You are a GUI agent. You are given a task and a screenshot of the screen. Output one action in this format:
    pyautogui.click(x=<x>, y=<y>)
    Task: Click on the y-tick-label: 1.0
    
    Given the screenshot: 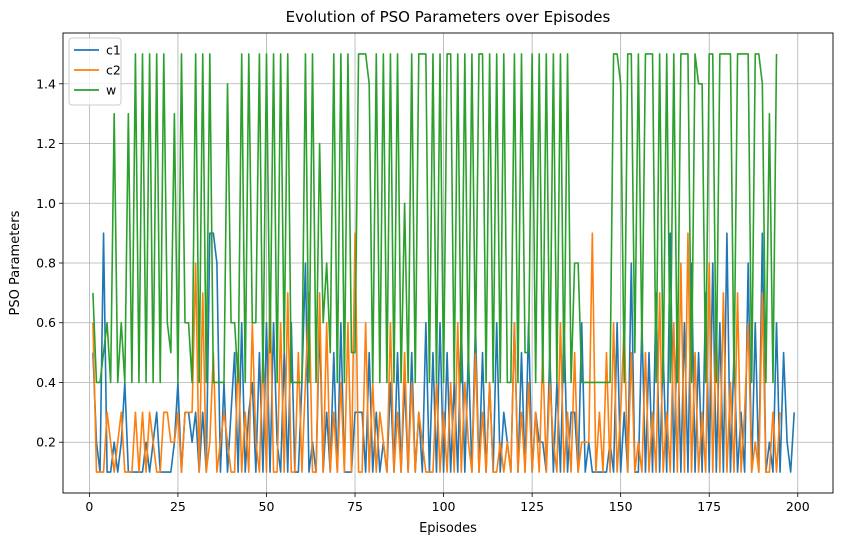 What is the action you would take?
    pyautogui.click(x=46, y=203)
    